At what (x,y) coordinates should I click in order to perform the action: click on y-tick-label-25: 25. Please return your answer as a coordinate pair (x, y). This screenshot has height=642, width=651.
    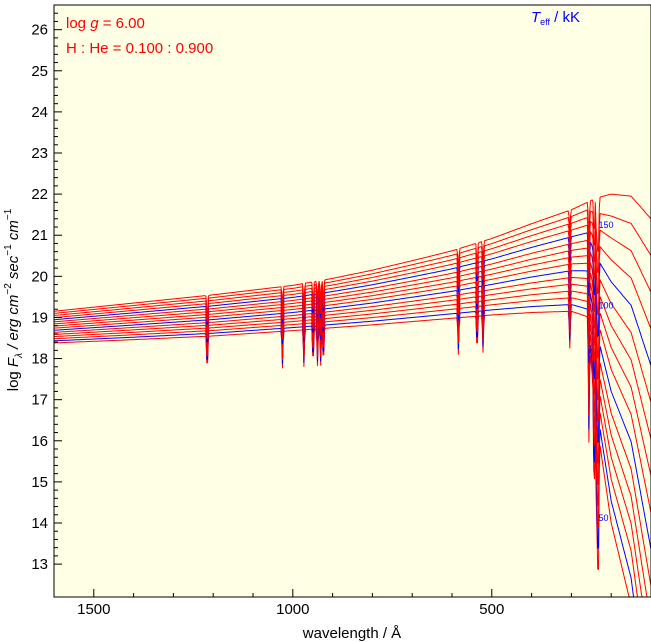
    Looking at the image, I should click on (39, 71).